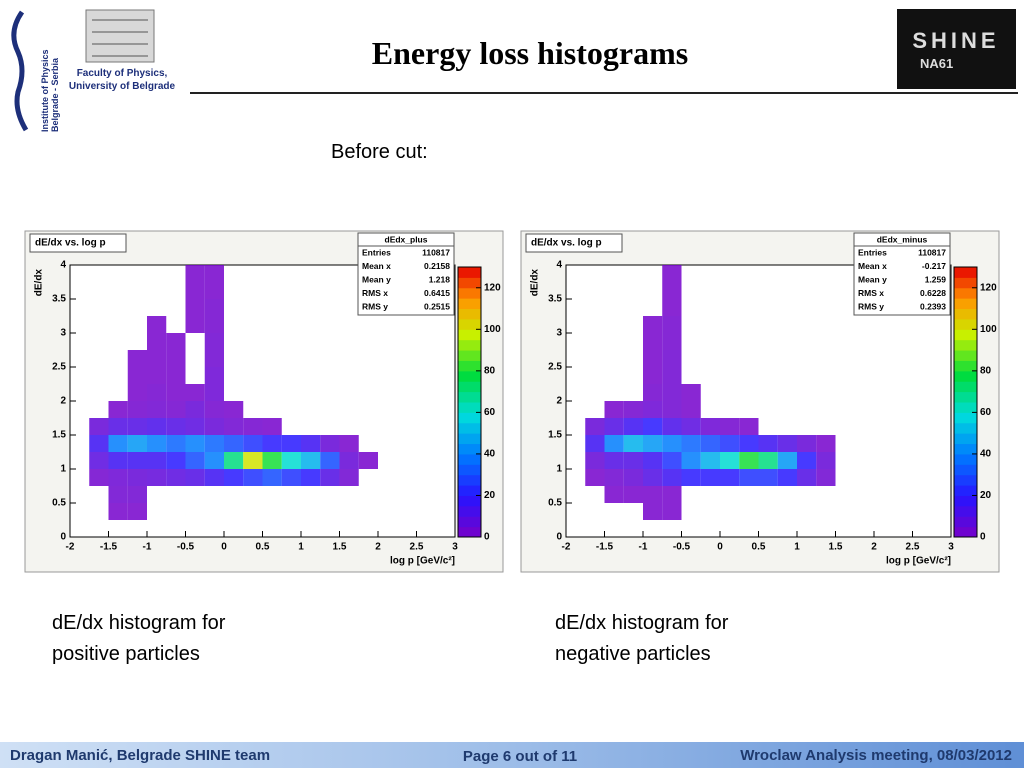 Image resolution: width=1024 pixels, height=768 pixels. What do you see at coordinates (186, 547) in the screenshot?
I see `x-tick-label: -0.5` at bounding box center [186, 547].